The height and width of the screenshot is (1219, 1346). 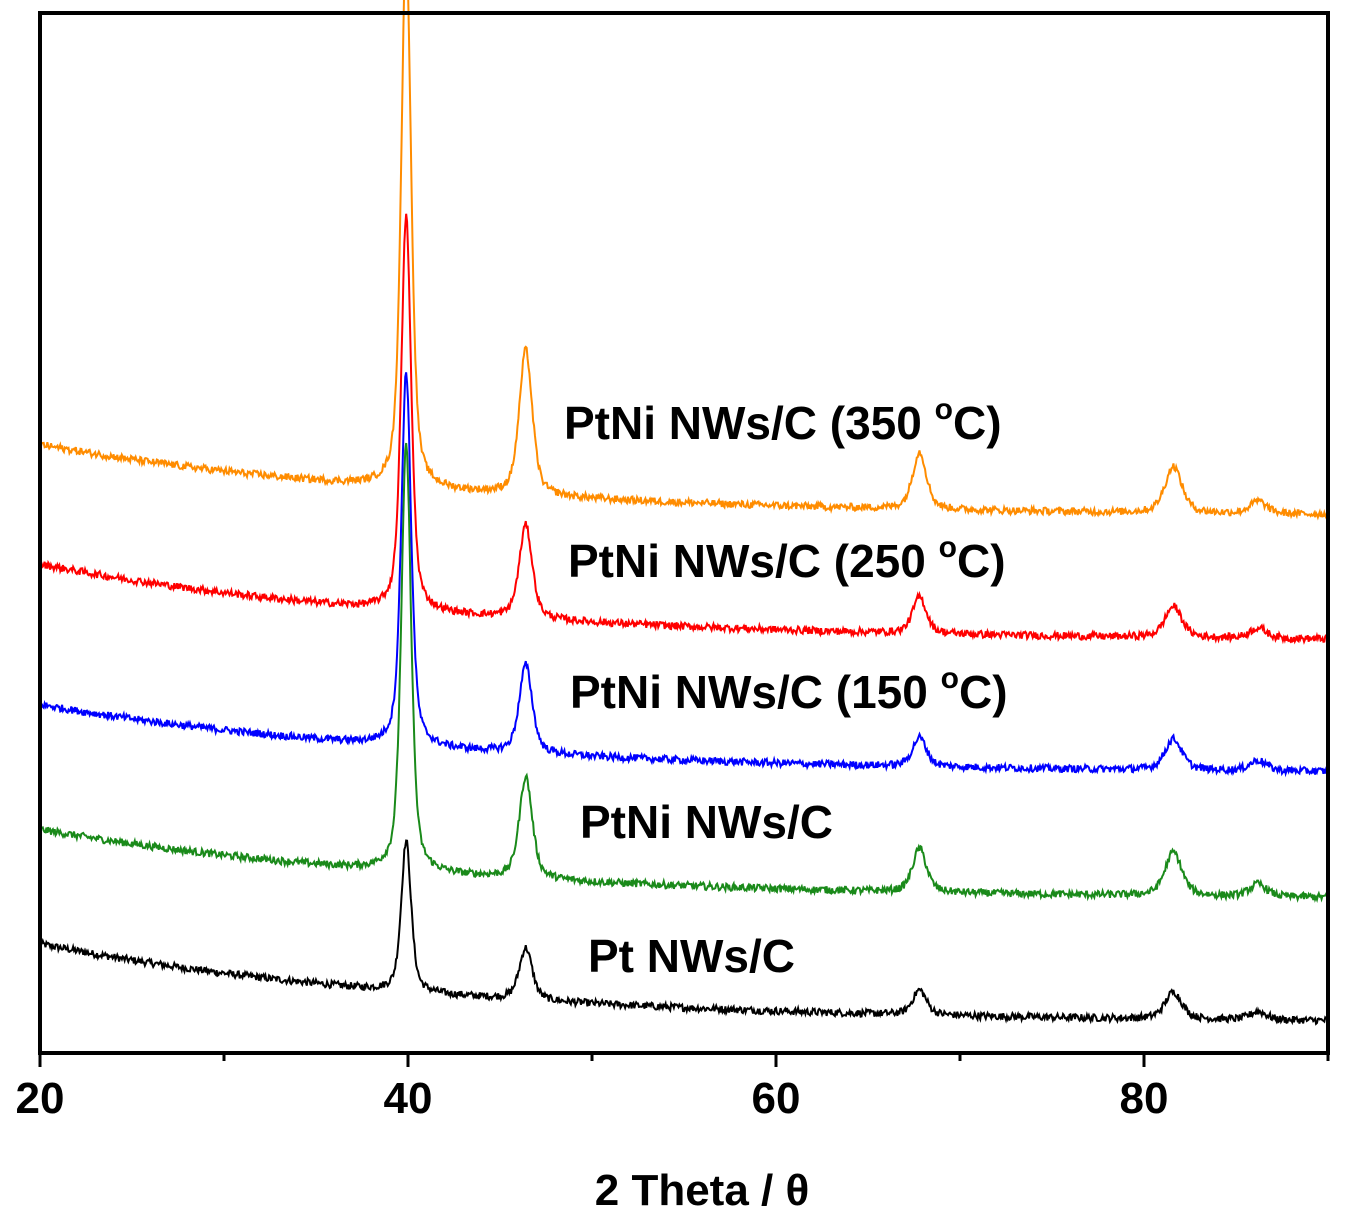 I want to click on x-tick-label: 60, so click(x=776, y=1098).